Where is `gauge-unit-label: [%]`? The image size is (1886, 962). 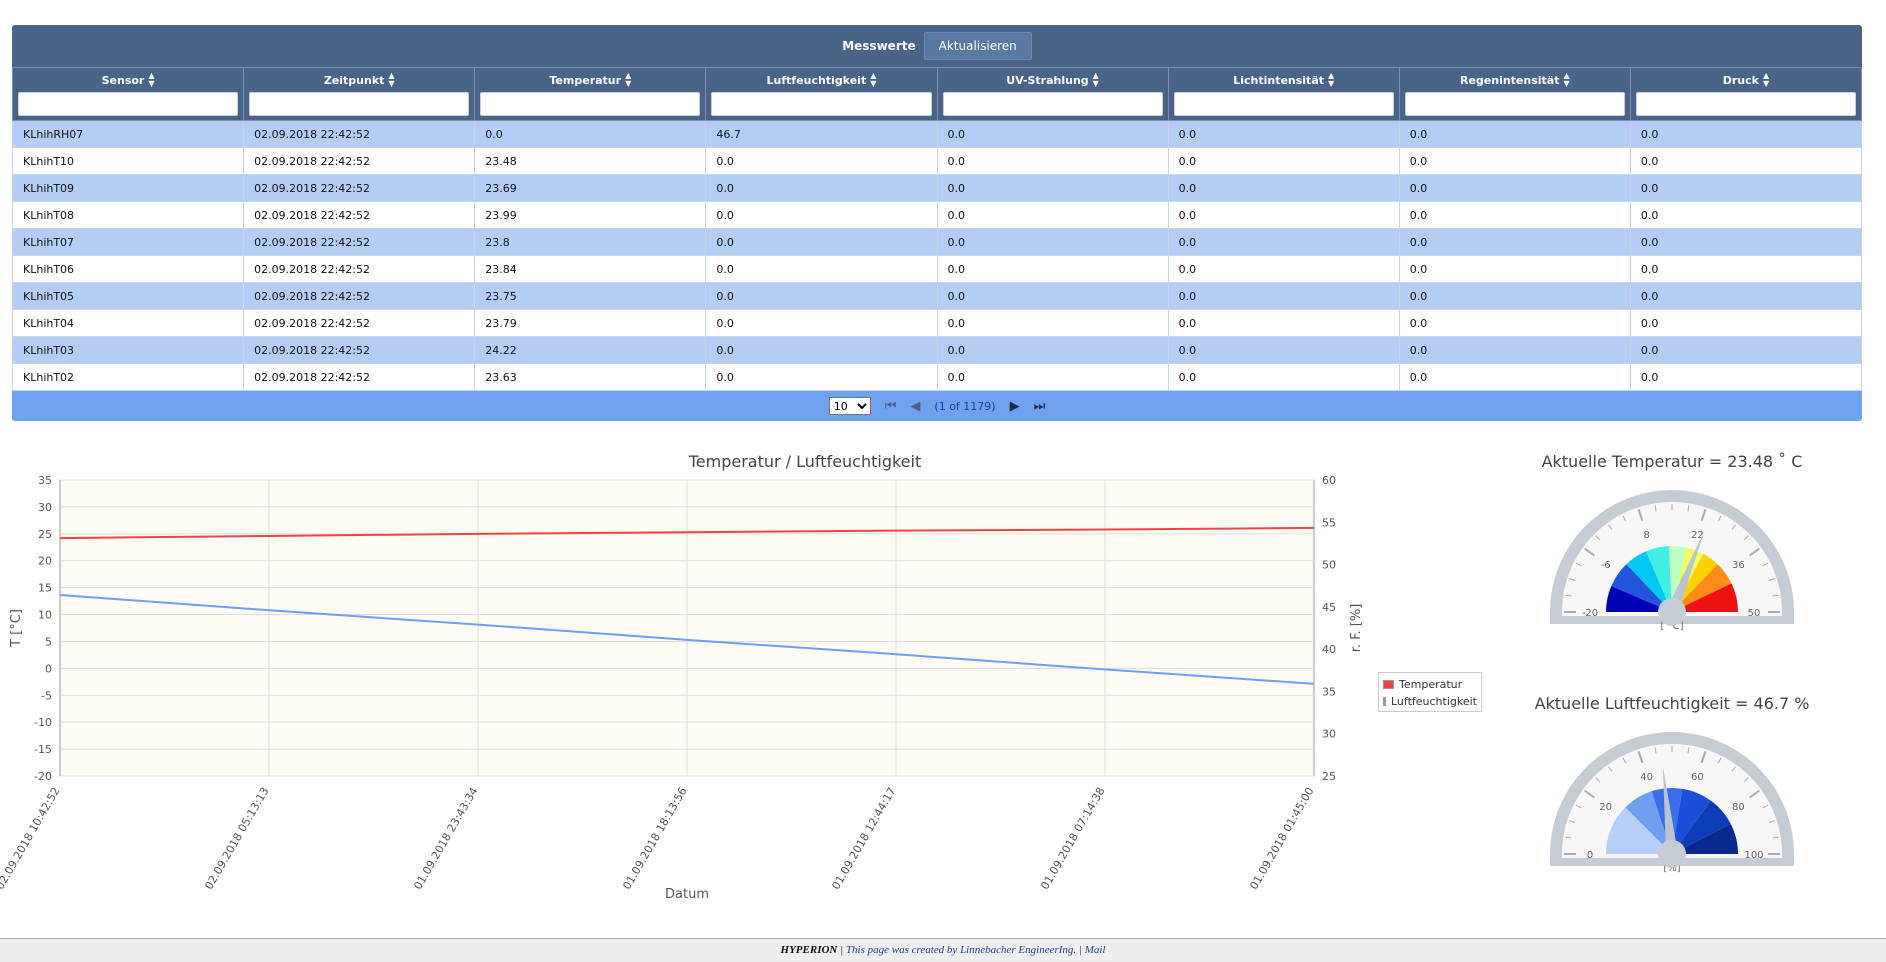 gauge-unit-label: [%] is located at coordinates (1671, 868).